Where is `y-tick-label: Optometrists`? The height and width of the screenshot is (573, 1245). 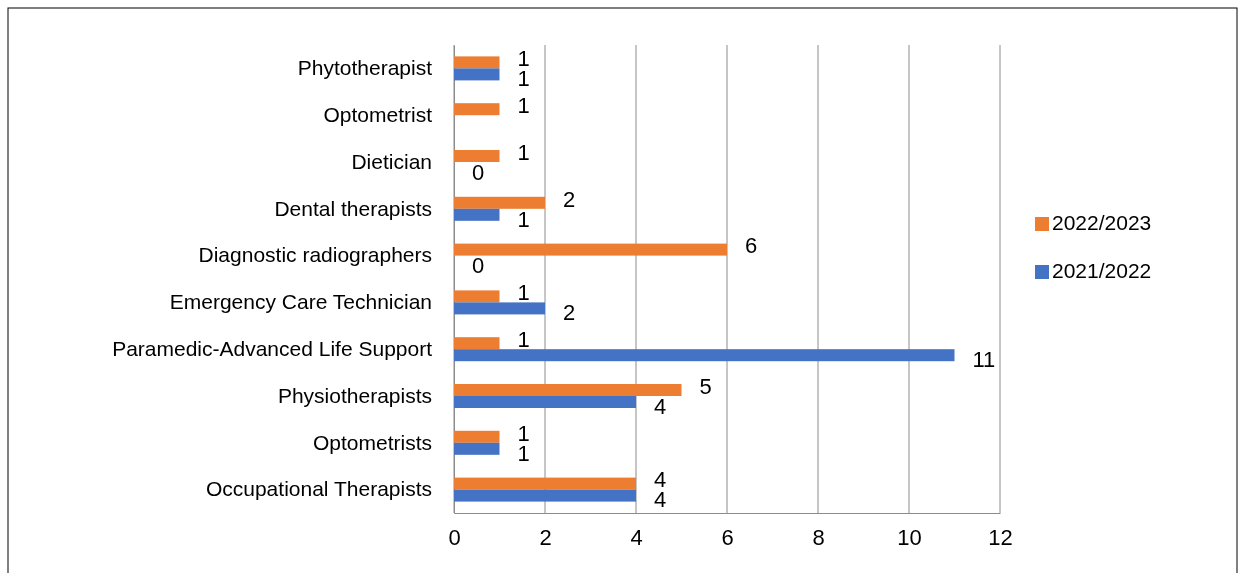
y-tick-label: Optometrists is located at coordinates (372, 442).